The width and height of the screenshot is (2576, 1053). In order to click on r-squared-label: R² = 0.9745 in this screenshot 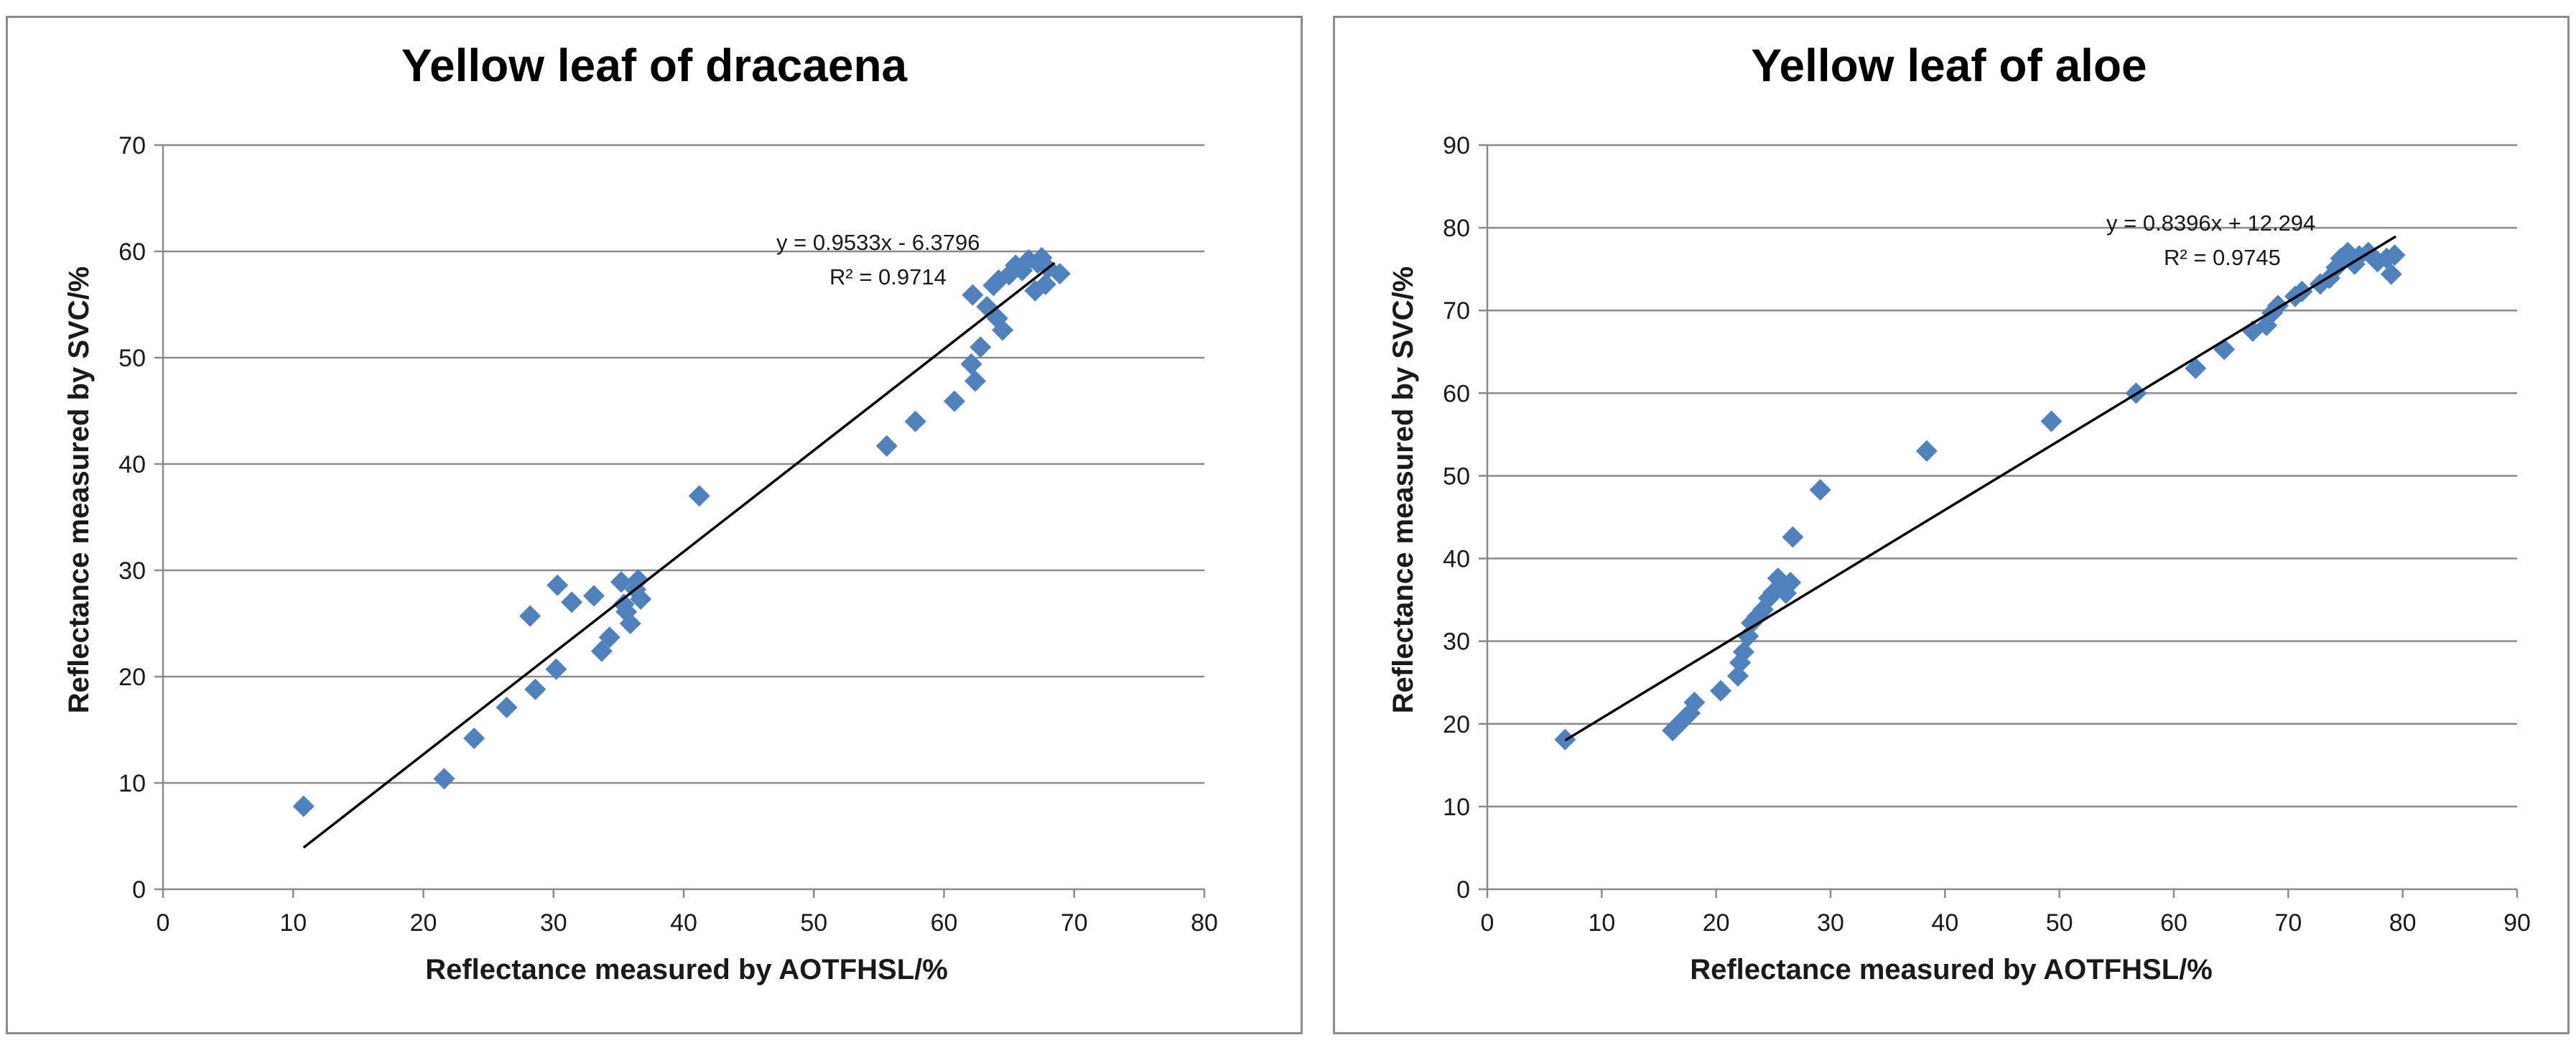, I will do `click(2222, 257)`.